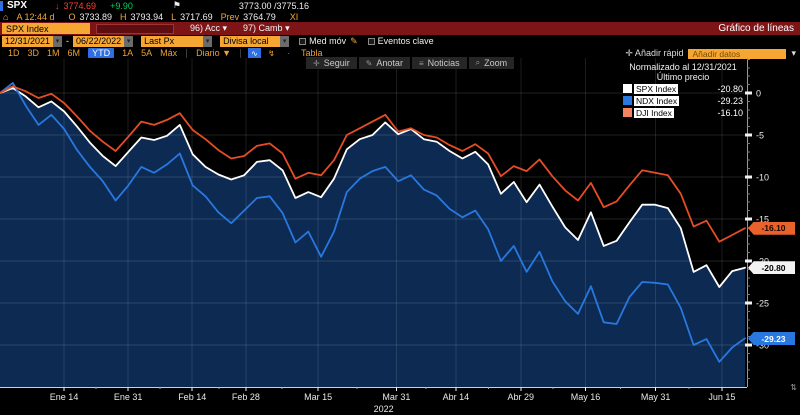 Image resolution: width=800 pixels, height=415 pixels. What do you see at coordinates (354, 40) in the screenshot?
I see `pencil-icon: ✎` at bounding box center [354, 40].